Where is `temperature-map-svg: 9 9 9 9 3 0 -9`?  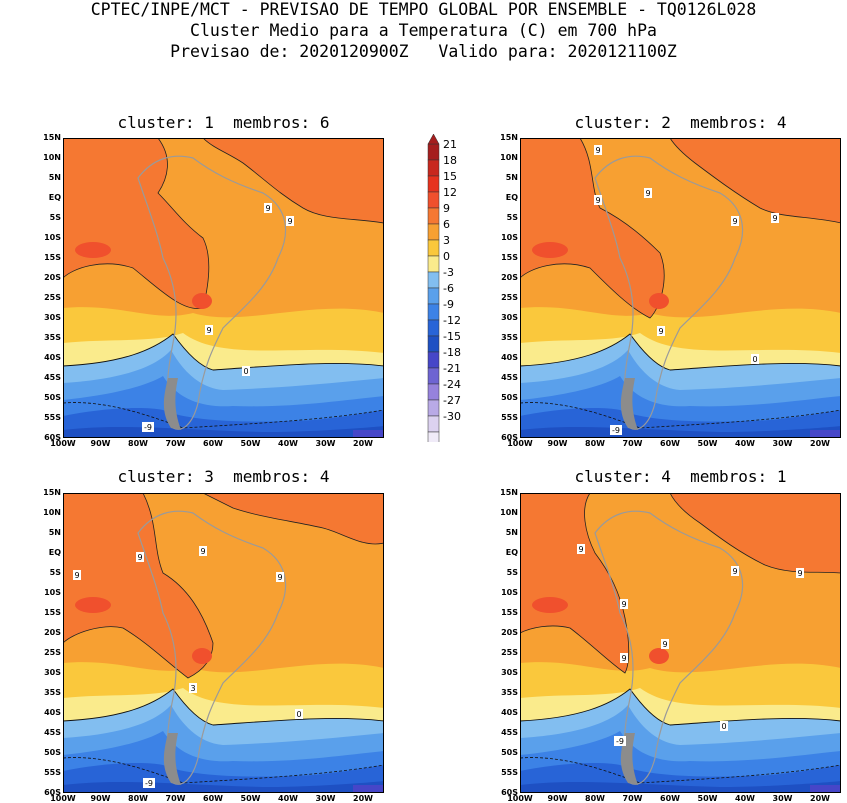 temperature-map-svg: 9 9 9 9 3 0 -9 is located at coordinates (223, 643).